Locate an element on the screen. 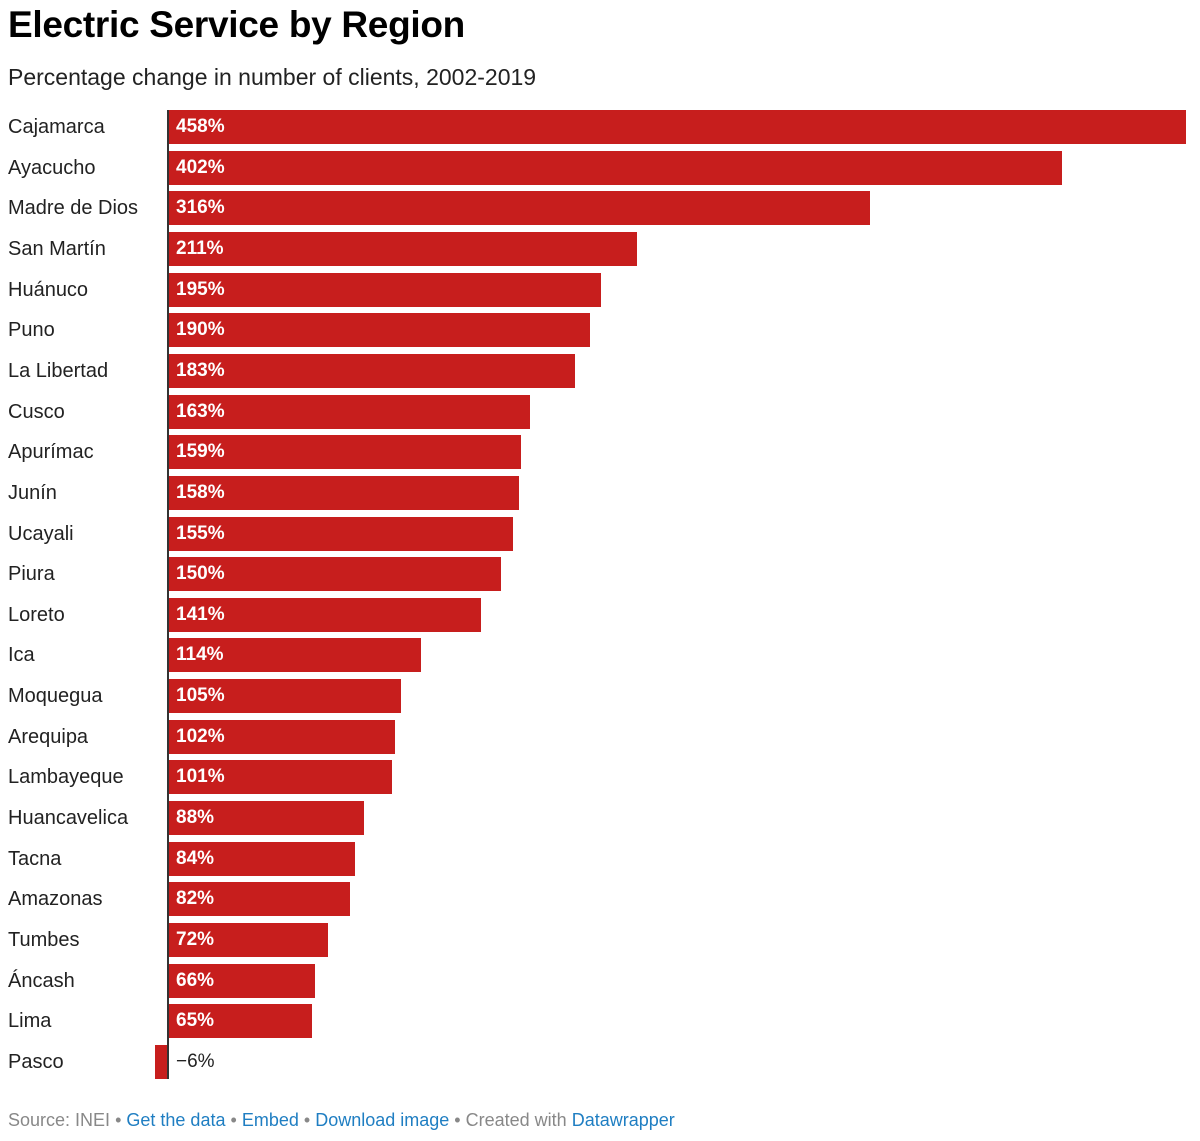  chart-title: Electric Service by Region is located at coordinates (236, 24).